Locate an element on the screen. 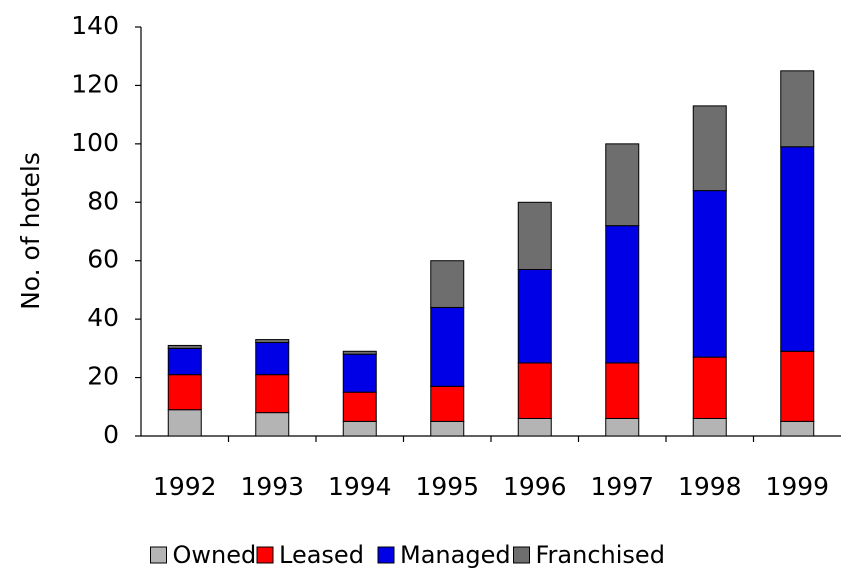 This screenshot has width=843, height=572. legend-label: Leased is located at coordinates (321, 555).